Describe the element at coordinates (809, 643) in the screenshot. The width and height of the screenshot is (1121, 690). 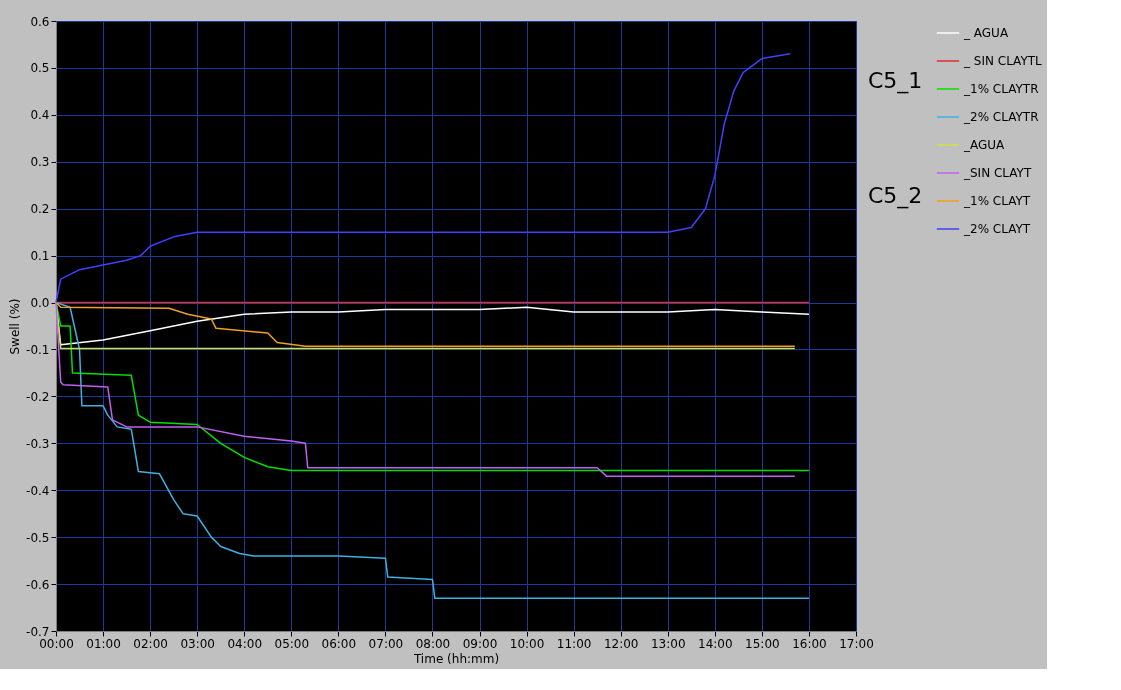
I see `x-tick-label: 16:00` at that location.